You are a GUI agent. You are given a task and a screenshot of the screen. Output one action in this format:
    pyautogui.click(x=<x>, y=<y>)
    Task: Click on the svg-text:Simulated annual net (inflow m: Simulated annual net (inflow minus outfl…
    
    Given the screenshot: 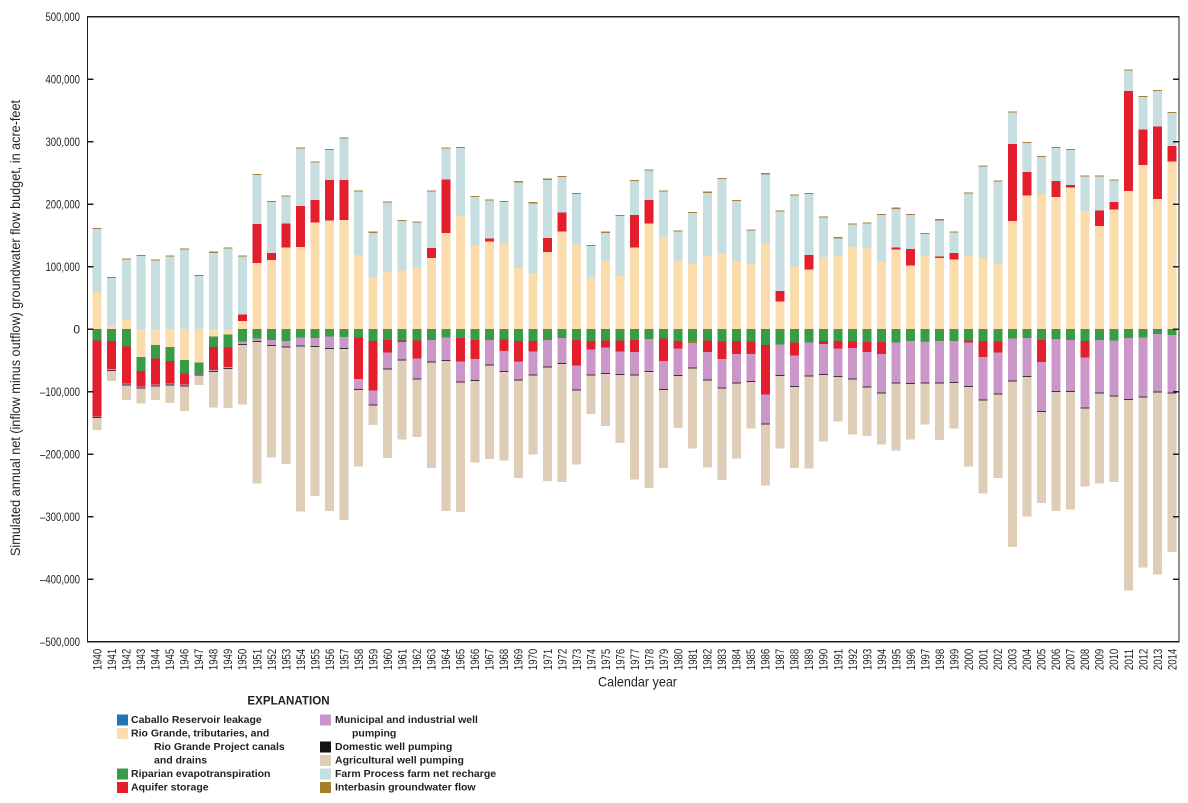 What is the action you would take?
    pyautogui.click(x=15, y=328)
    